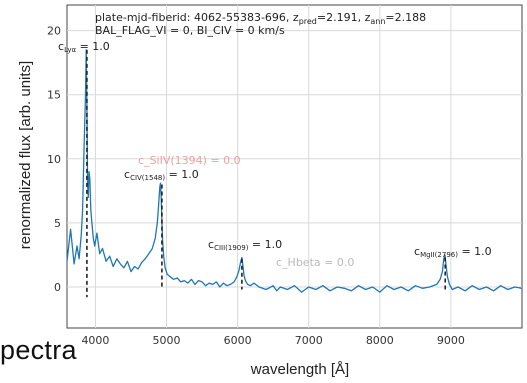 This screenshot has width=527, height=383. I want to click on x-tick-label: 4000, so click(95, 340).